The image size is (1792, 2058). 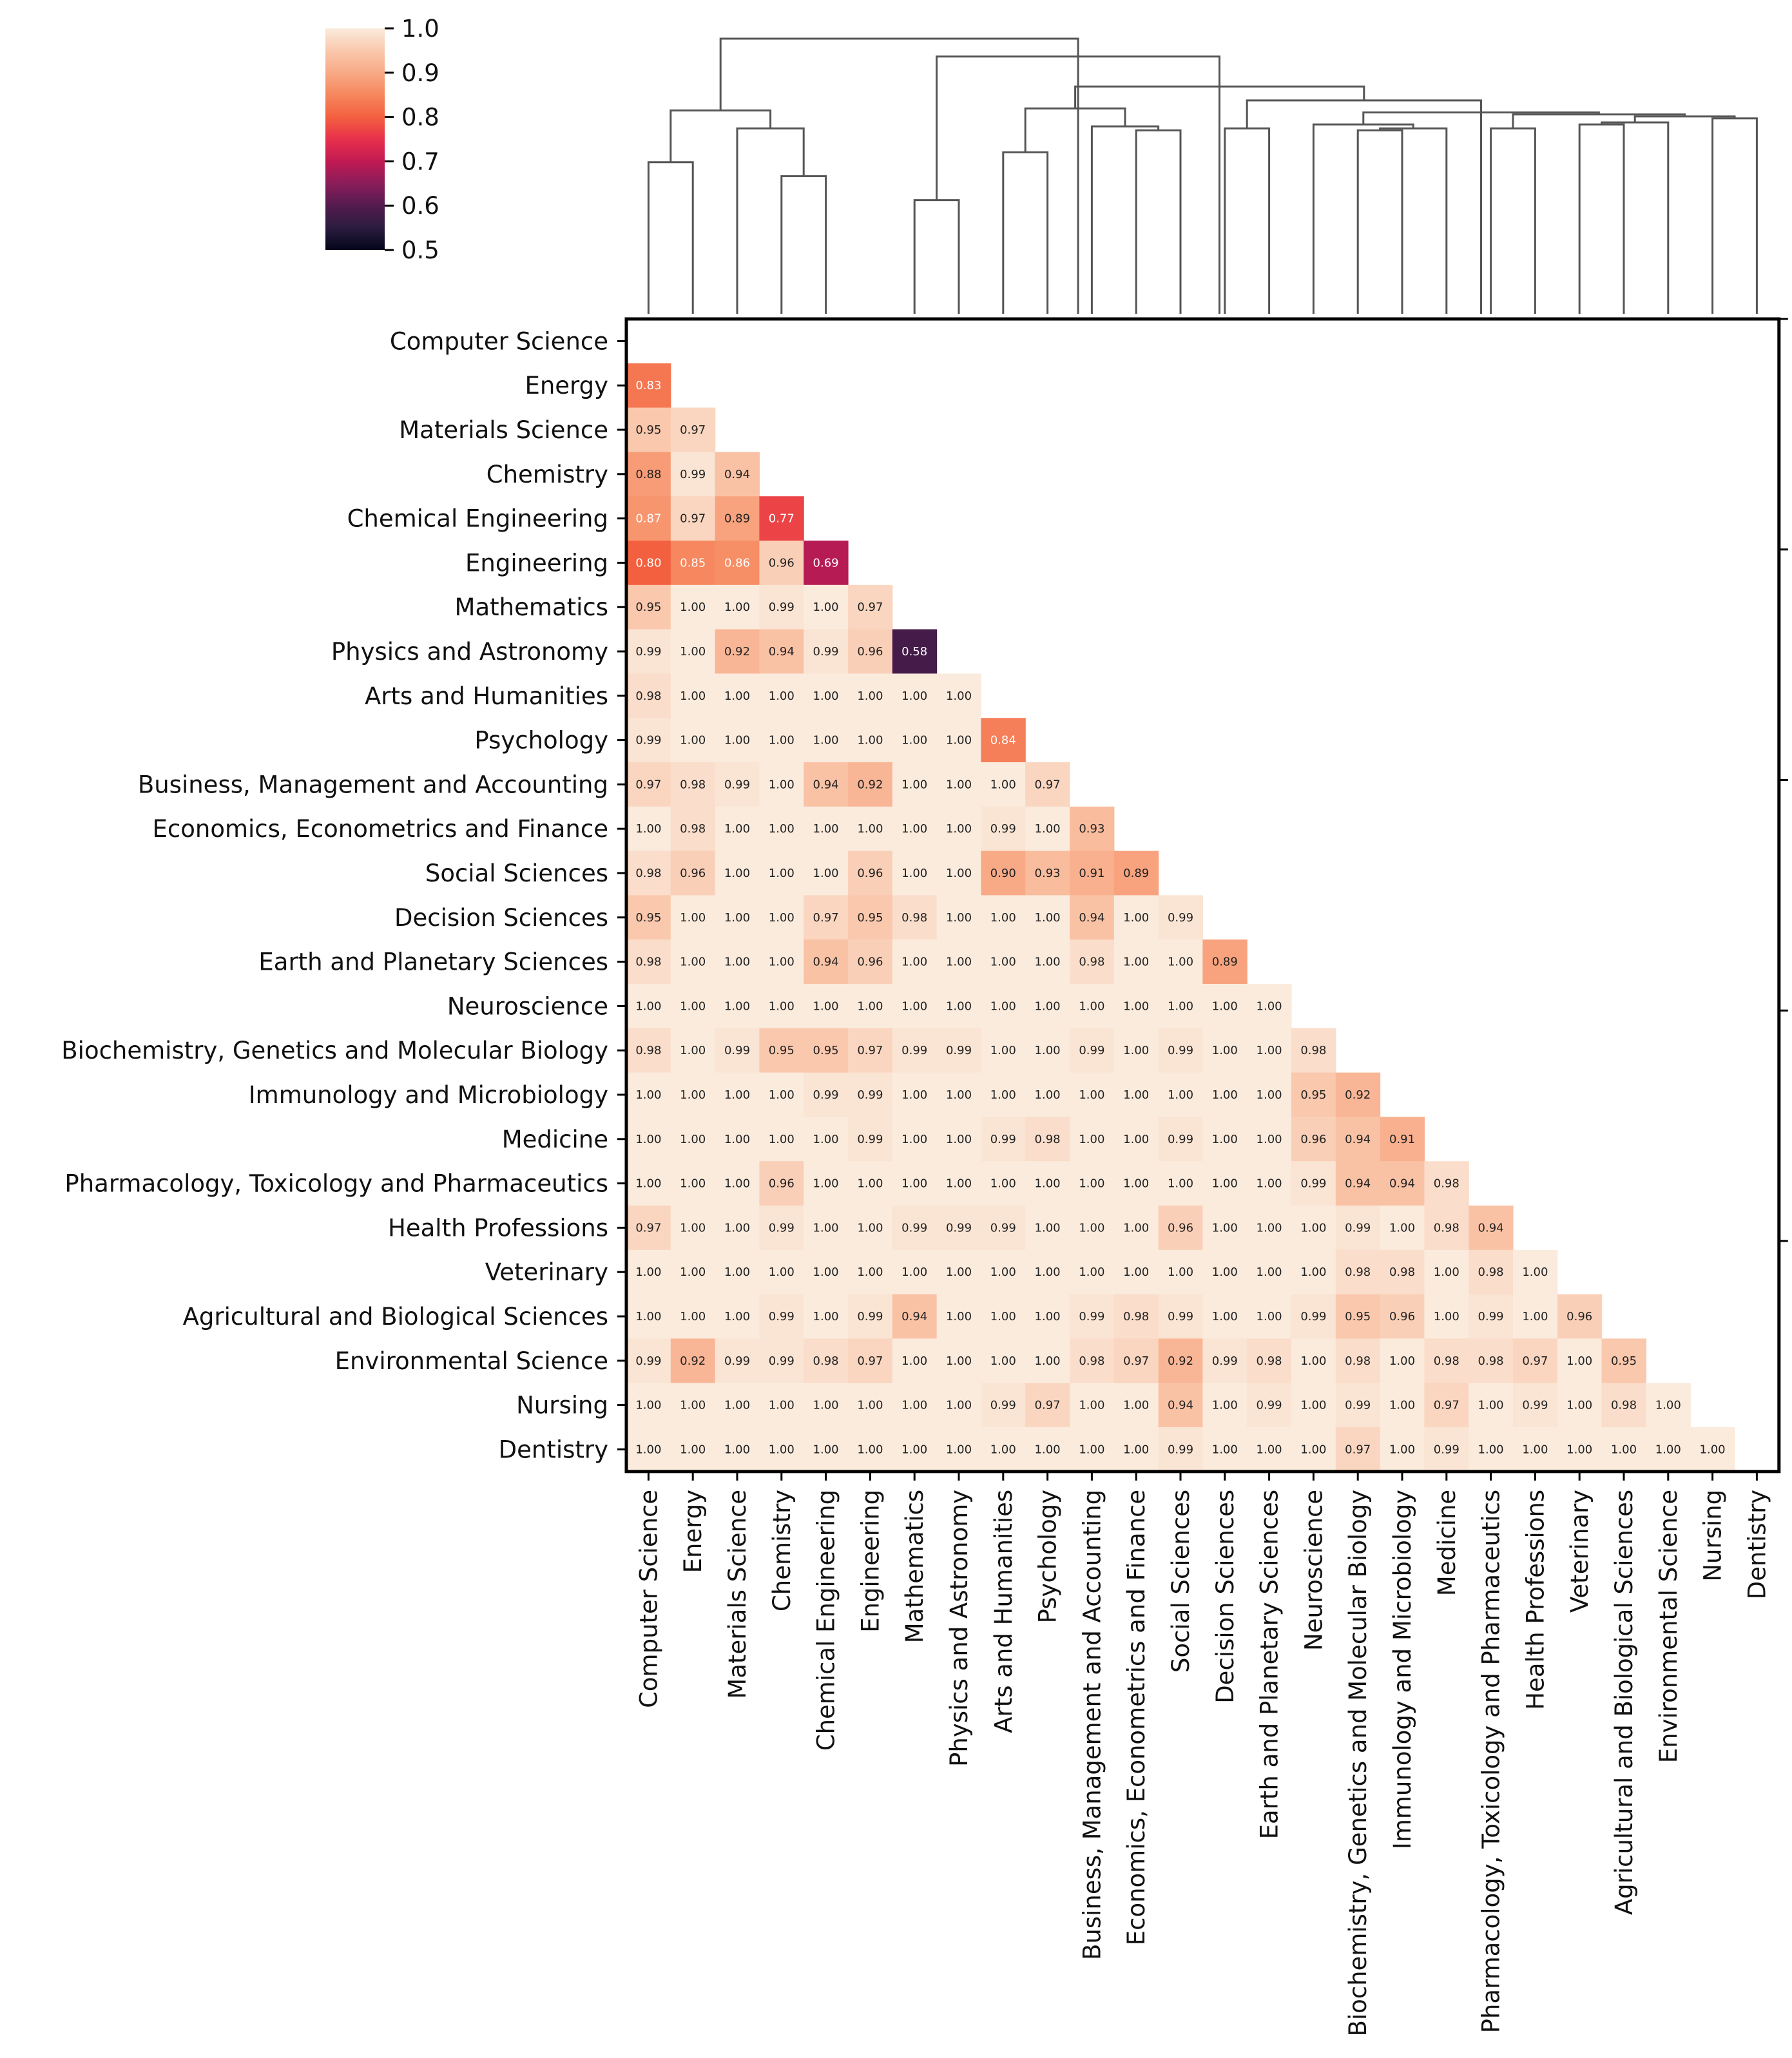 I want to click on x-label-medicine: Medicine, so click(x=1447, y=1543).